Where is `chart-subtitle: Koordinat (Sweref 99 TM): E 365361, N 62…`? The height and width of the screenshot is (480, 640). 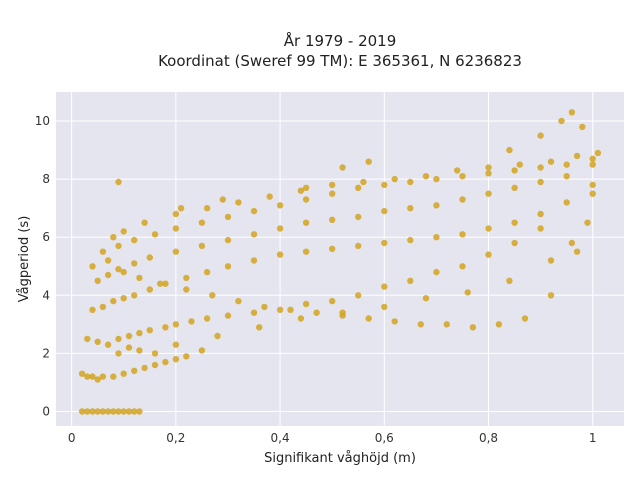 chart-subtitle: Koordinat (Sweref 99 TM): E 365361, N 62… is located at coordinates (340, 61).